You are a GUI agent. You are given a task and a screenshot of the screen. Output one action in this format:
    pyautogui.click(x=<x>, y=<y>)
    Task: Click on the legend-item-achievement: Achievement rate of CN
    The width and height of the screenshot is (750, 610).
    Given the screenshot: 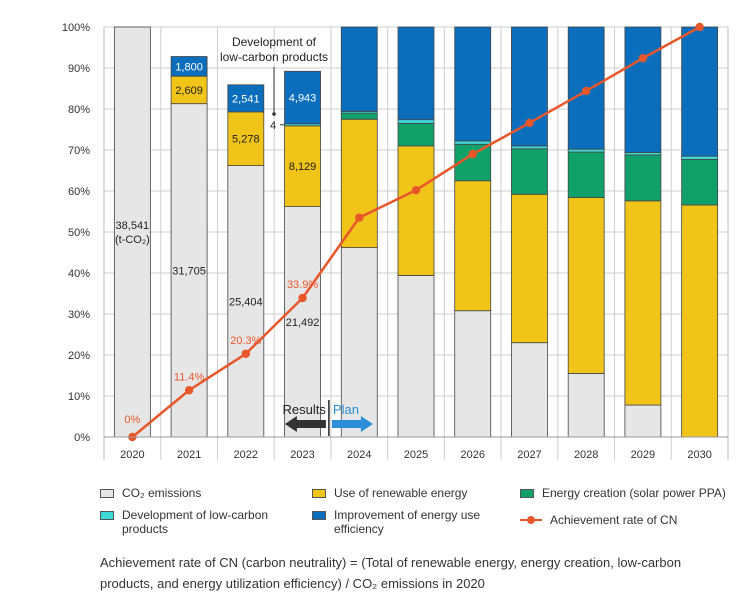 What is the action you would take?
    pyautogui.click(x=598, y=520)
    